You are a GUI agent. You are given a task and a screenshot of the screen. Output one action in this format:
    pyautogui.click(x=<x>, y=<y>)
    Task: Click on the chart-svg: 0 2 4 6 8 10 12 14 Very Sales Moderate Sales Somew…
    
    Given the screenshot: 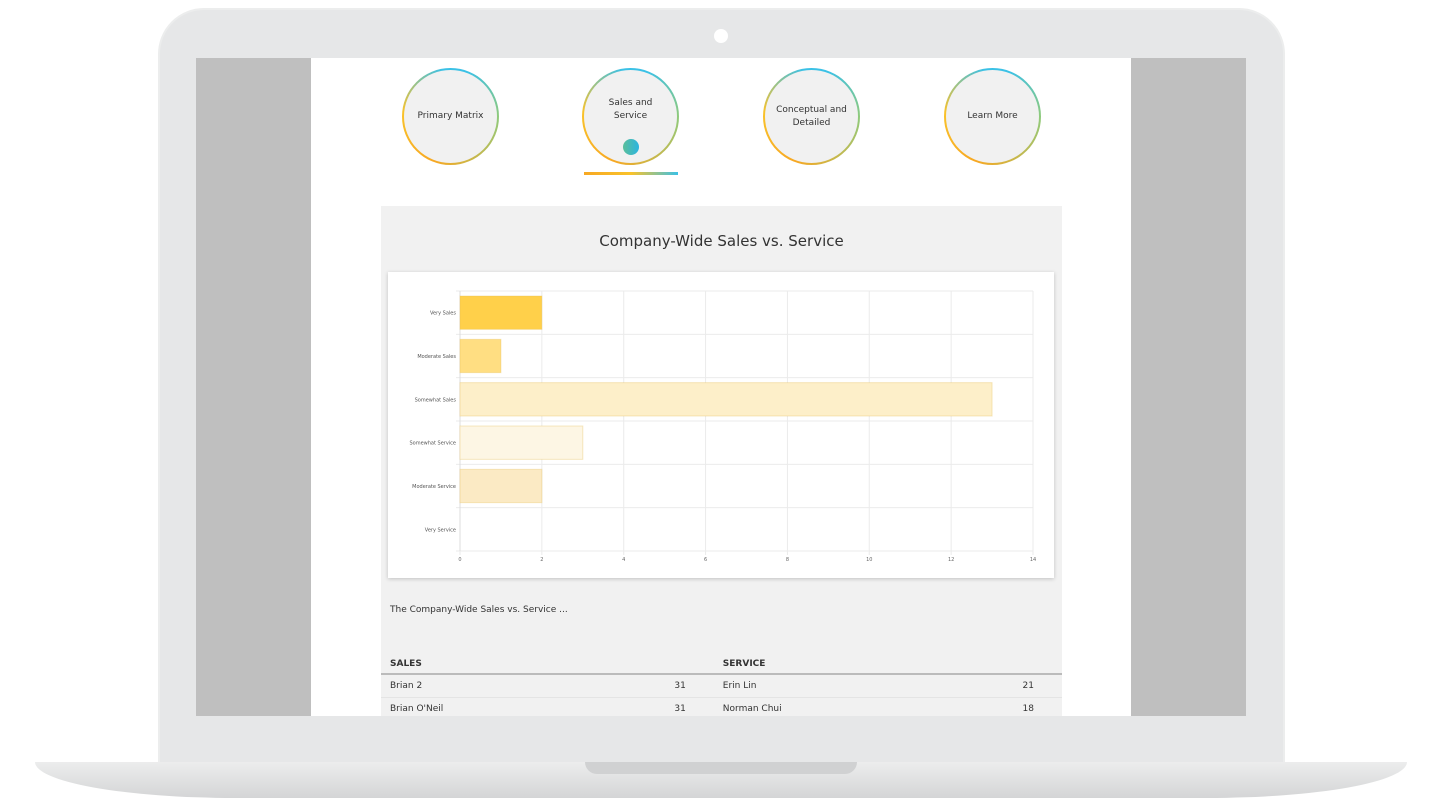 What is the action you would take?
    pyautogui.click(x=722, y=426)
    